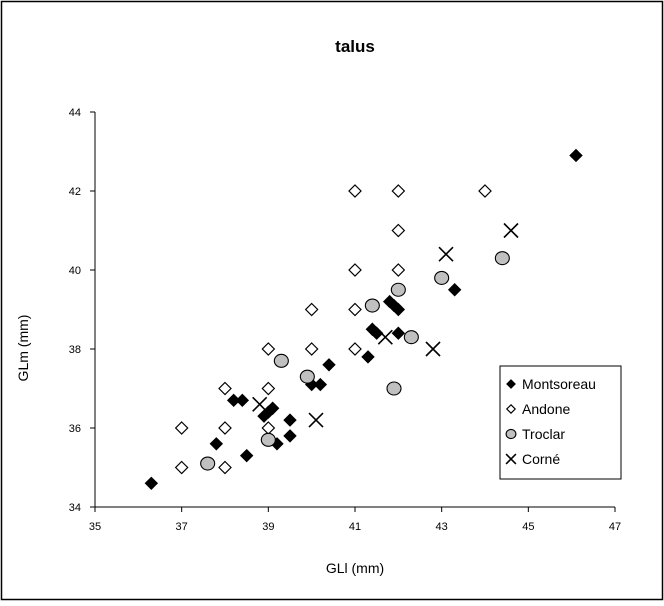 Image resolution: width=664 pixels, height=606 pixels. What do you see at coordinates (559, 384) in the screenshot?
I see `legend-label-montsoreau: Montsoreau` at bounding box center [559, 384].